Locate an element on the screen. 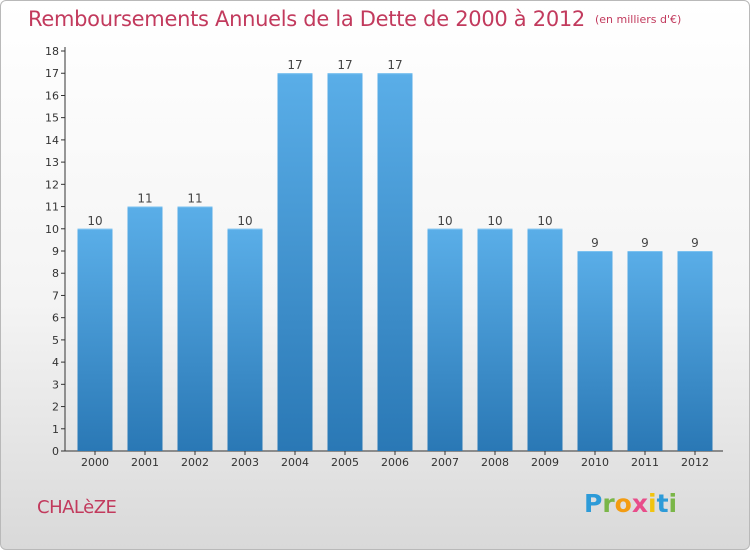  y-tick-label: 2 is located at coordinates (55, 407).